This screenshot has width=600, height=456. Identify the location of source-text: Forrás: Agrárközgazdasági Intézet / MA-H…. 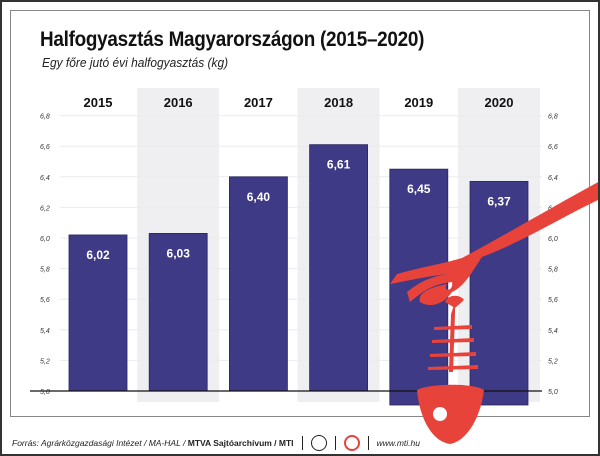
(153, 443).